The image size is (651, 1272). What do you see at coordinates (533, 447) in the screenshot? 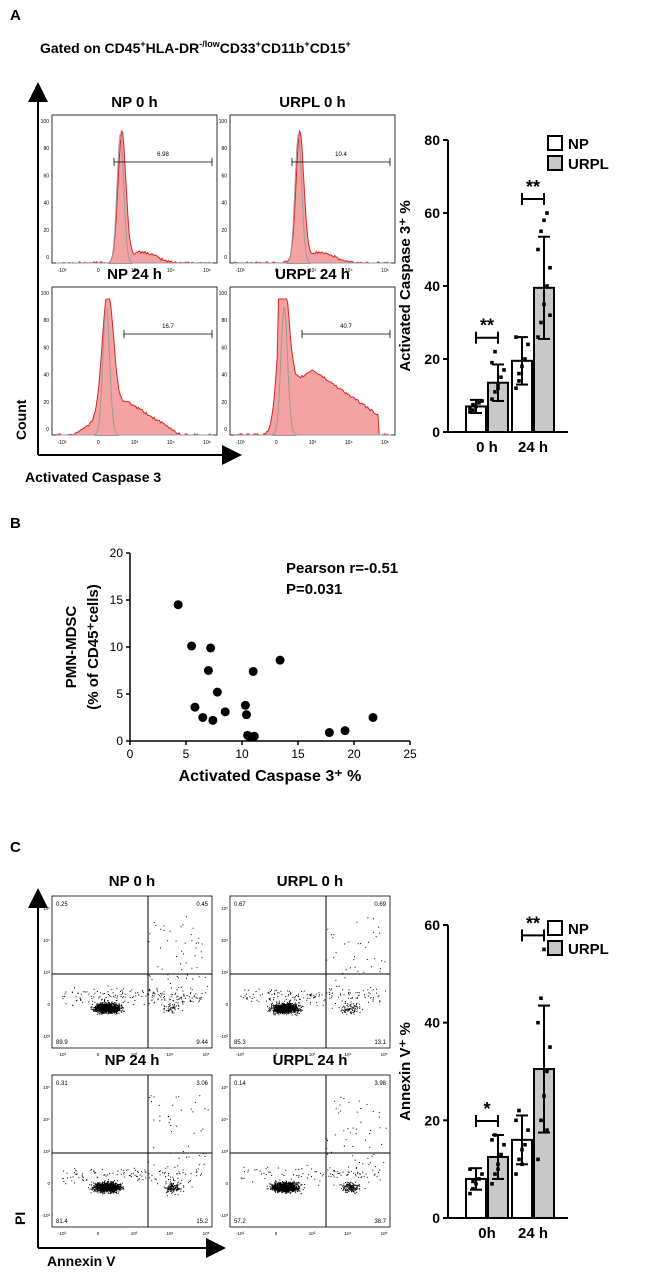
I see `bar-category-label: 24 h` at bounding box center [533, 447].